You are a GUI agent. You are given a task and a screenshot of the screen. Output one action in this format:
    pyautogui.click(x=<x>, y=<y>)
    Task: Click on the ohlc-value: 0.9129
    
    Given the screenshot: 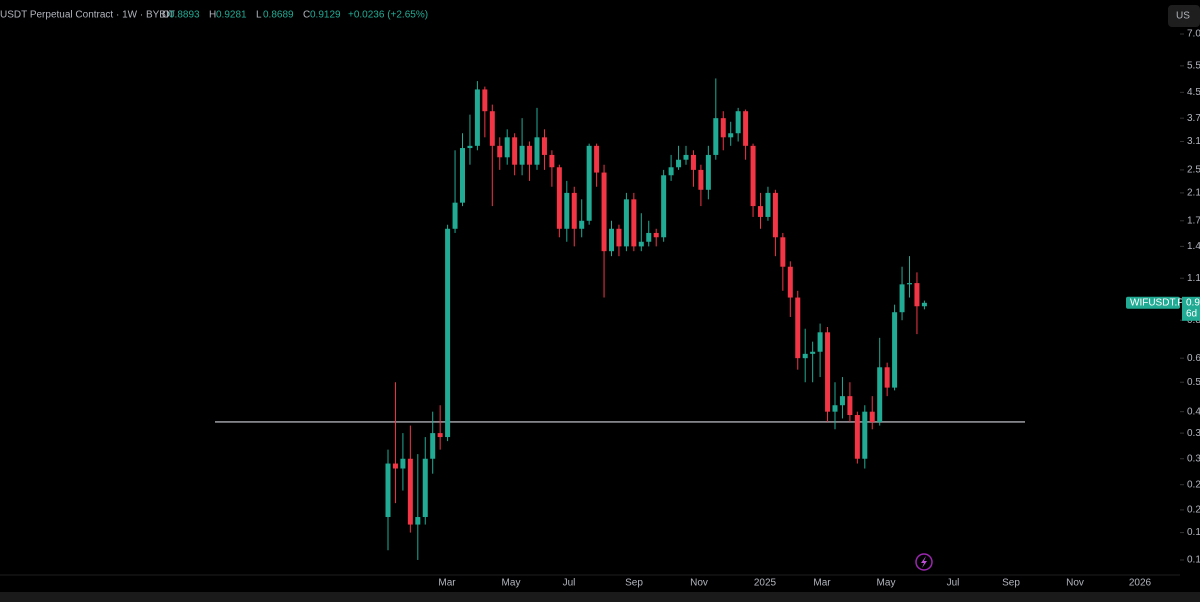 What is the action you would take?
    pyautogui.click(x=325, y=15)
    